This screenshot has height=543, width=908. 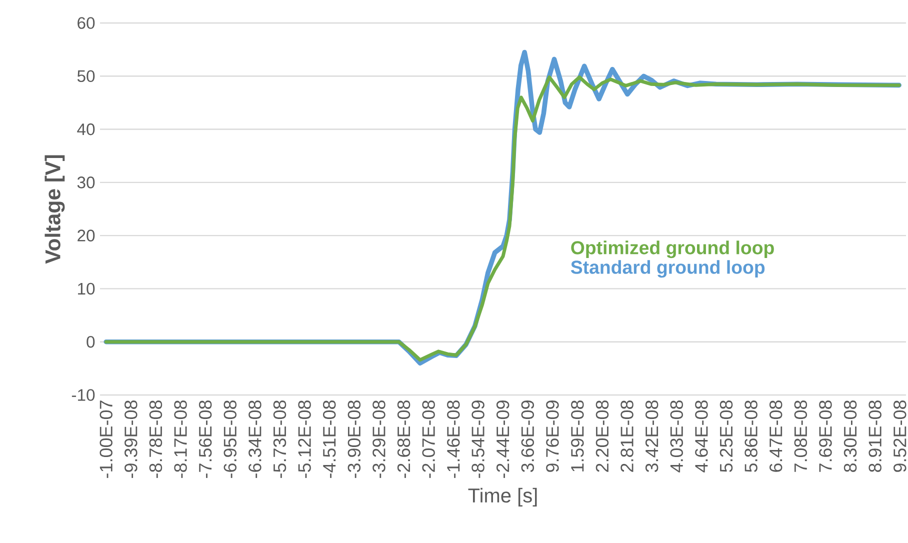 What do you see at coordinates (428, 439) in the screenshot?
I see `x-tick-label: -2.07E-08` at bounding box center [428, 439].